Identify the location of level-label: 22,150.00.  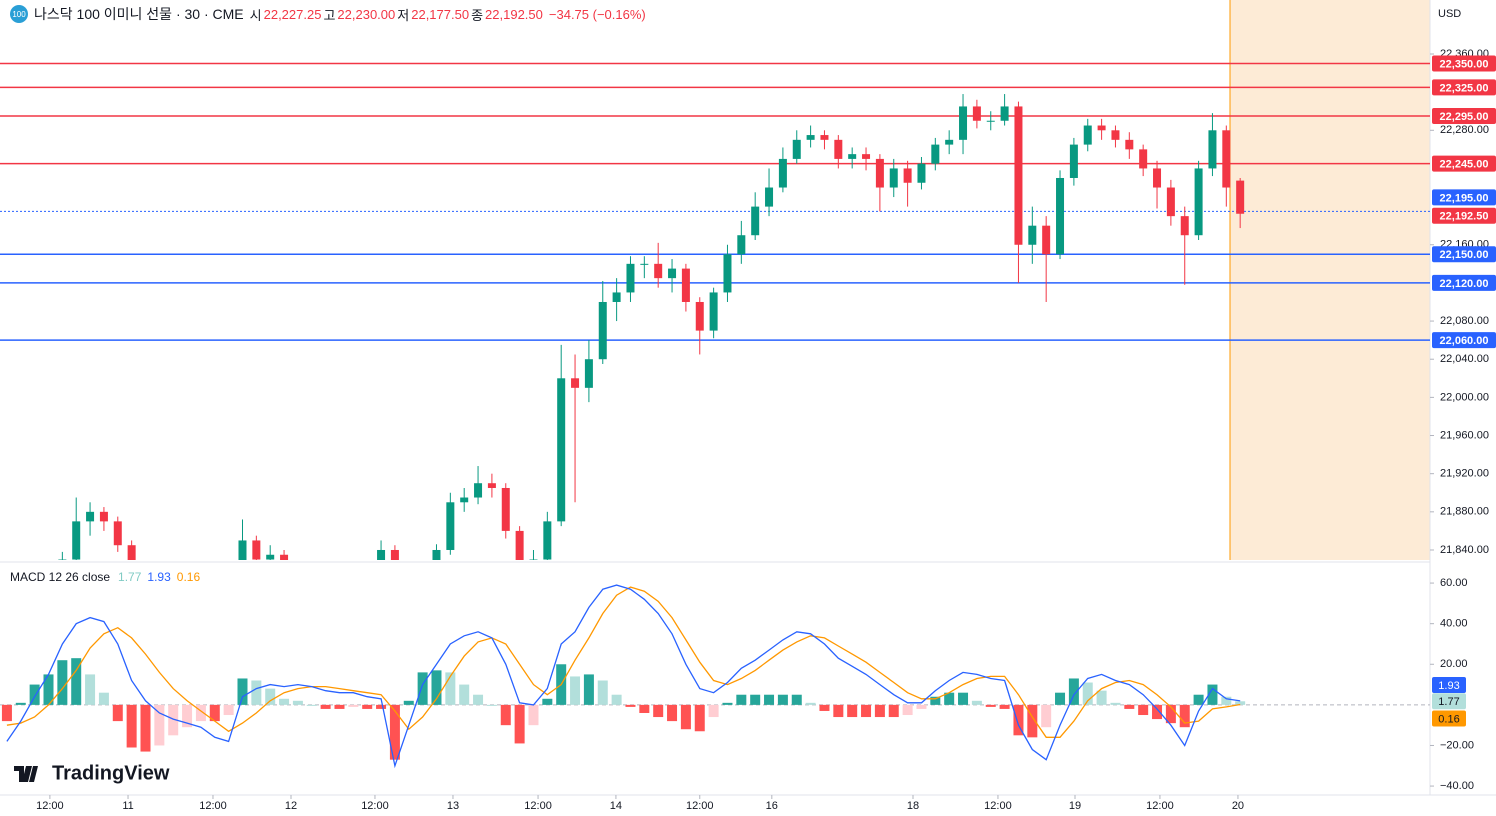
(1464, 255).